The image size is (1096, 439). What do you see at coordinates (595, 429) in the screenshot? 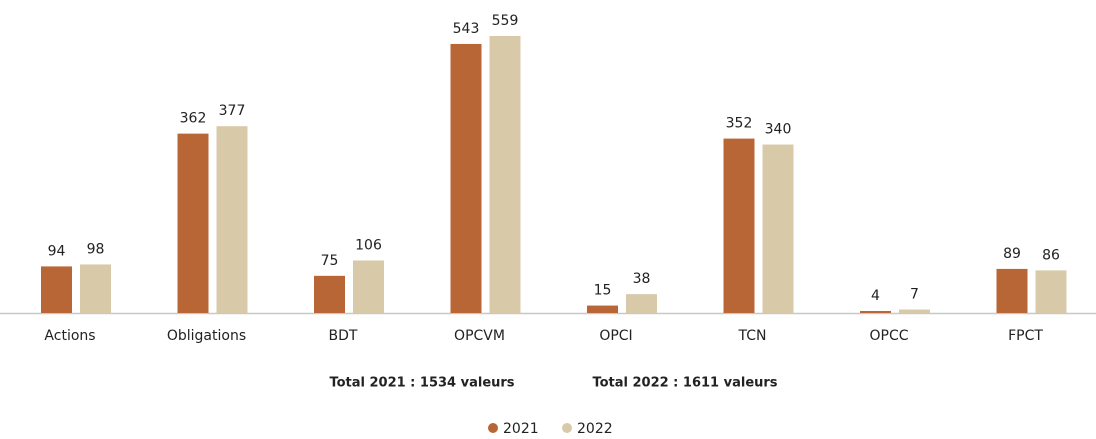
I see `legend-label: 2022` at bounding box center [595, 429].